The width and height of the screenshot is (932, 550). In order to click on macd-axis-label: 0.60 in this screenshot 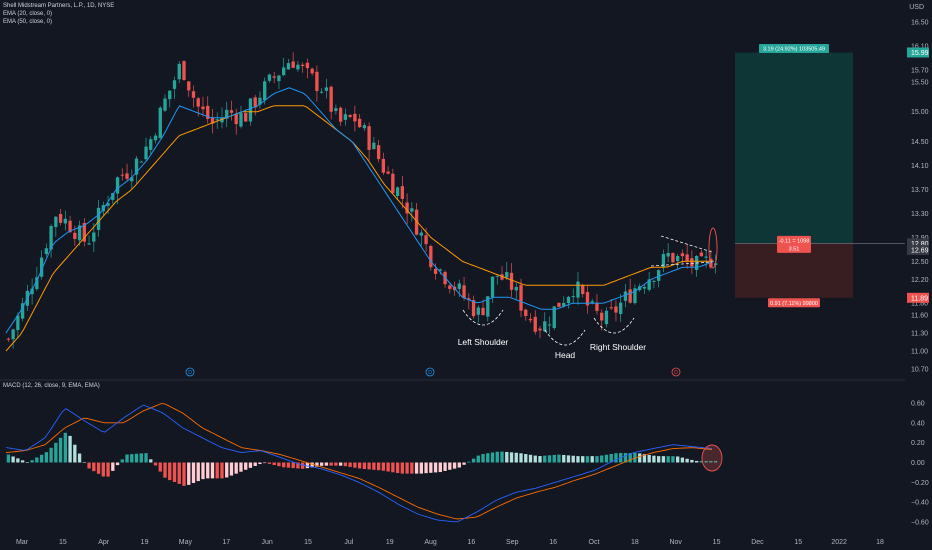, I will do `click(918, 403)`.